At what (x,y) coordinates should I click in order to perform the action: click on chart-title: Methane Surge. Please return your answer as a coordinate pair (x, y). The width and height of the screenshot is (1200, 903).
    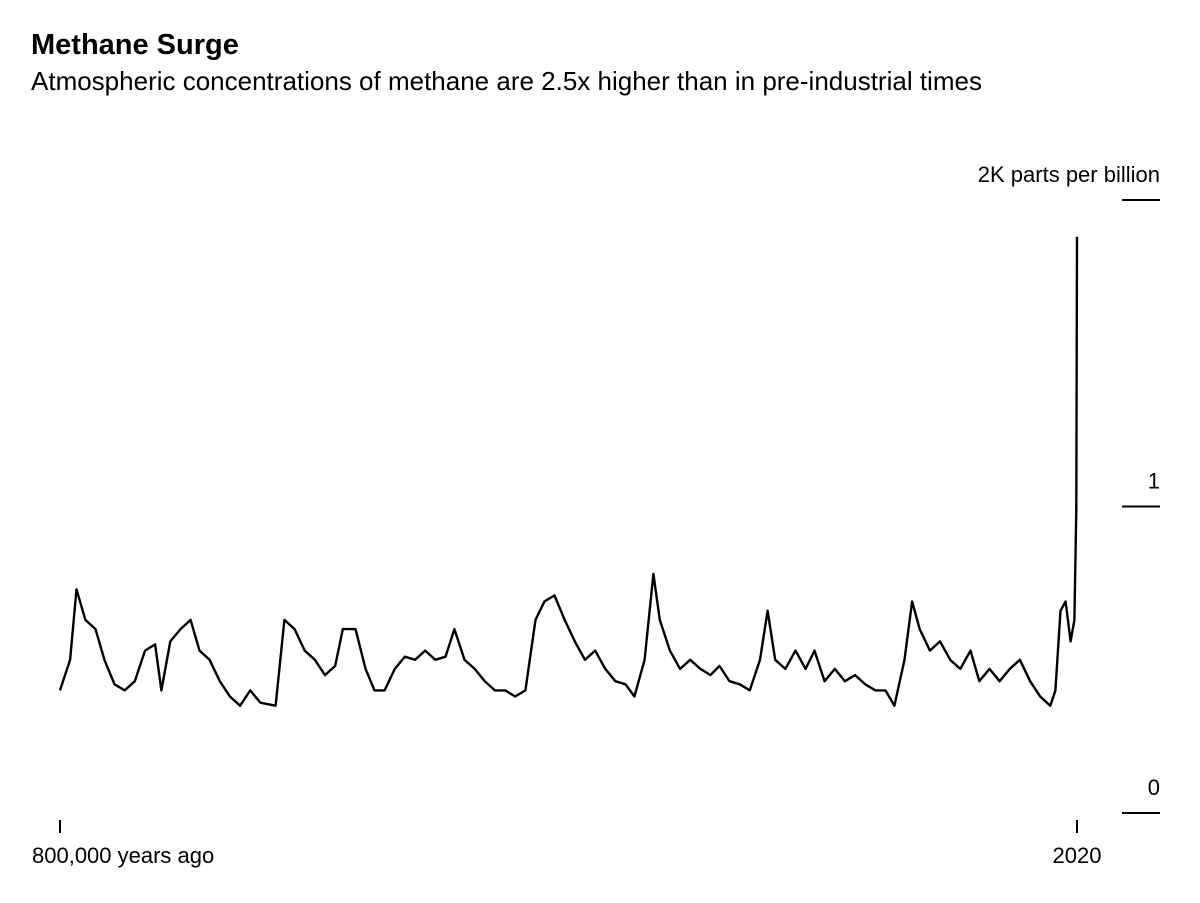
    Looking at the image, I should click on (135, 45).